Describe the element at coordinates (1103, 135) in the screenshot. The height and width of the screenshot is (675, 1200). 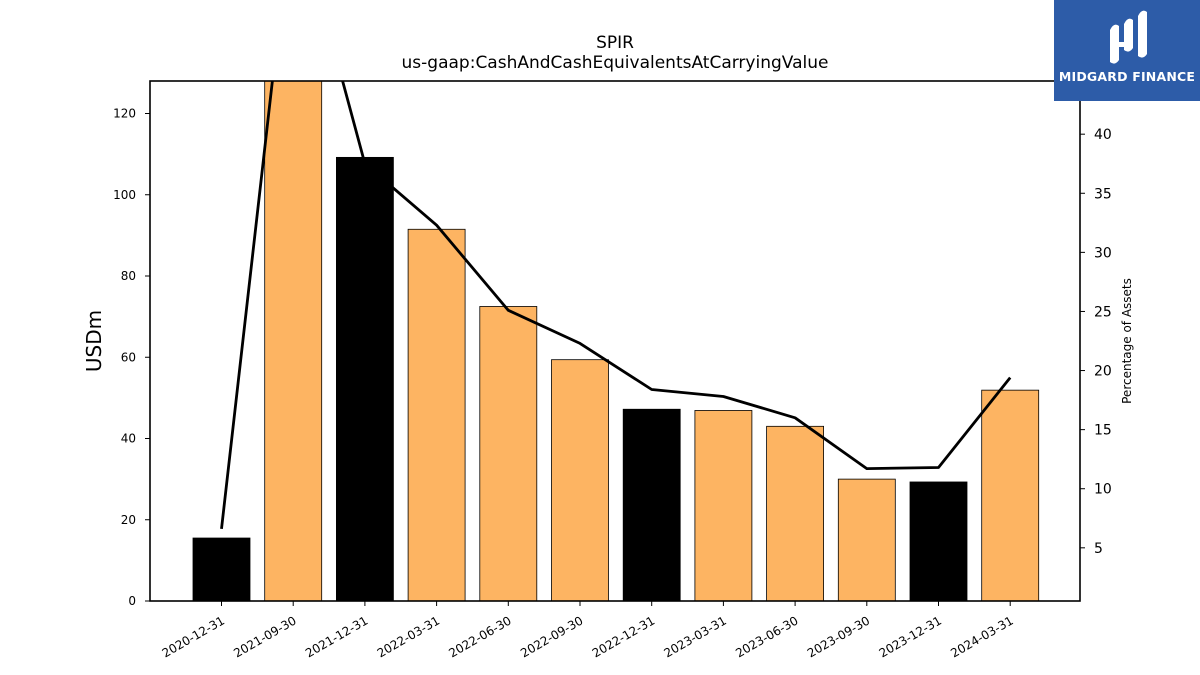
I see `y-right-tick-label: 40` at that location.